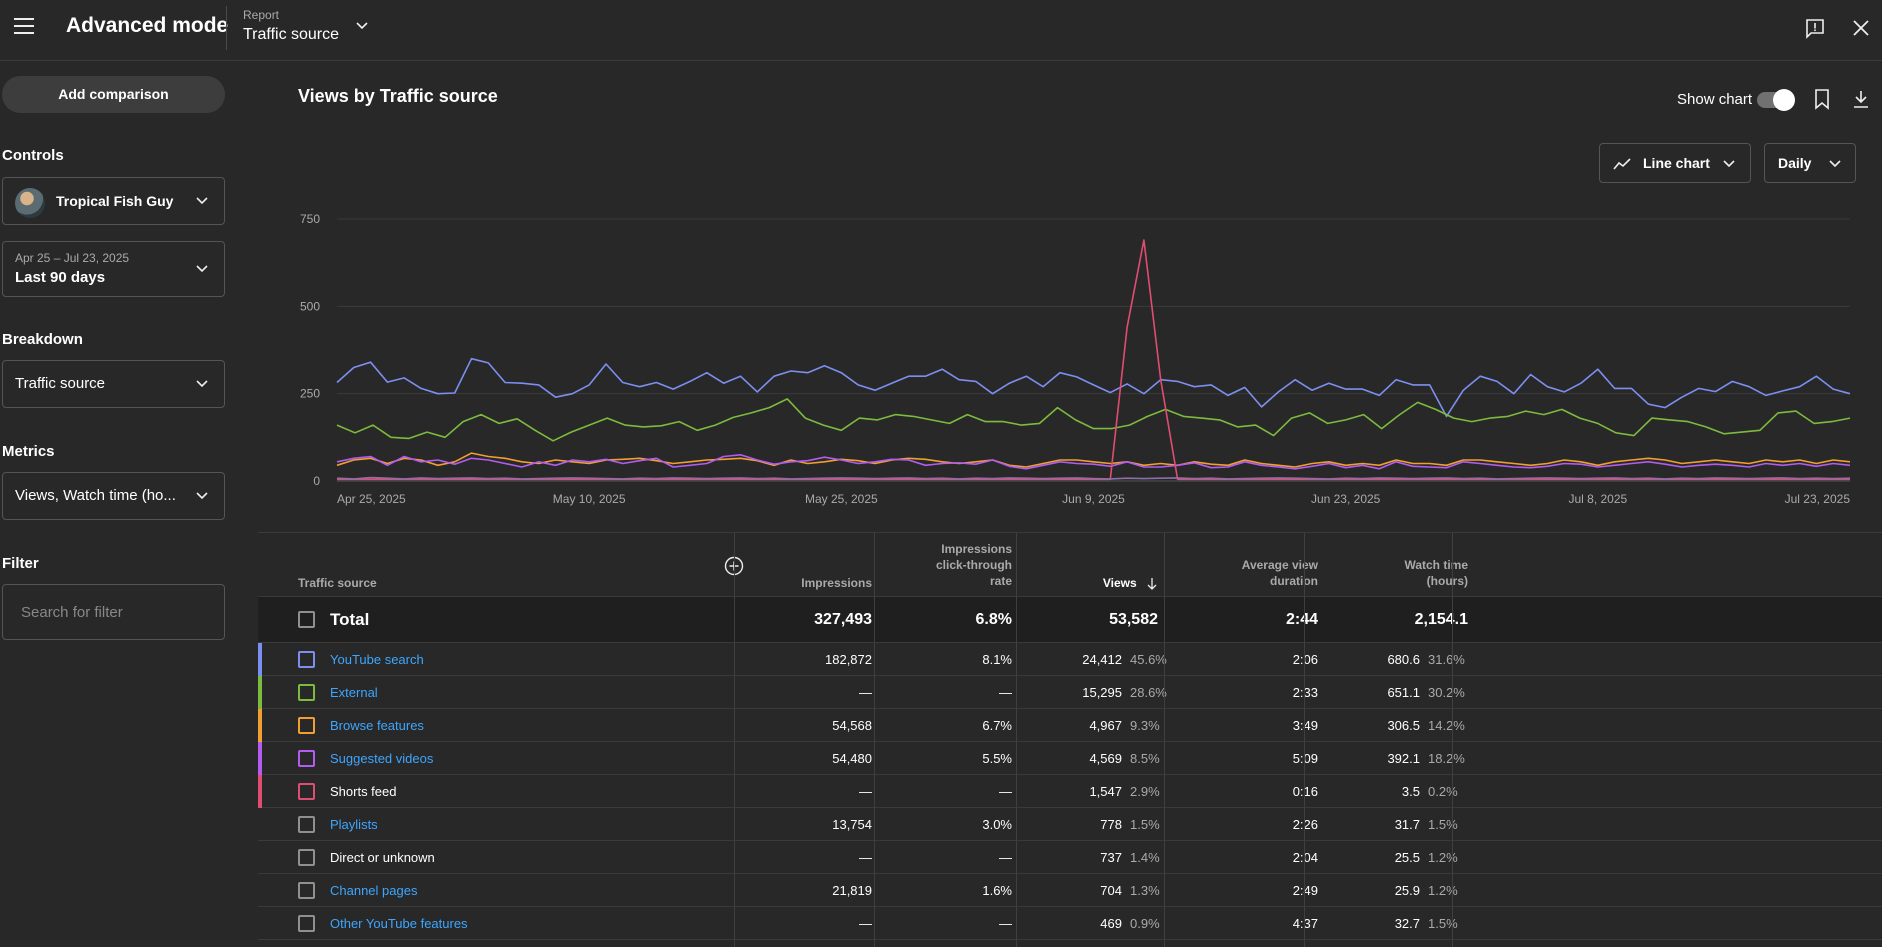 The image size is (1882, 947). What do you see at coordinates (1407, 857) in the screenshot?
I see `watch-time-cell: 25.5` at bounding box center [1407, 857].